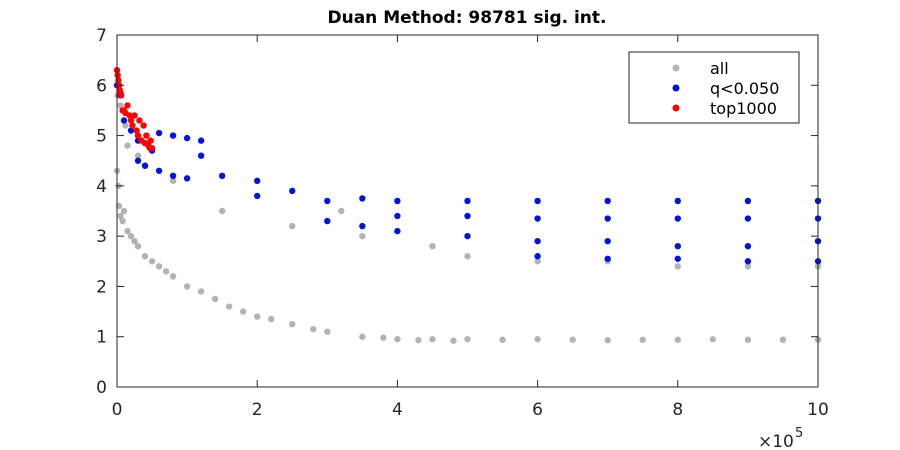  I want to click on y-tick-label-3: 3, so click(101, 237).